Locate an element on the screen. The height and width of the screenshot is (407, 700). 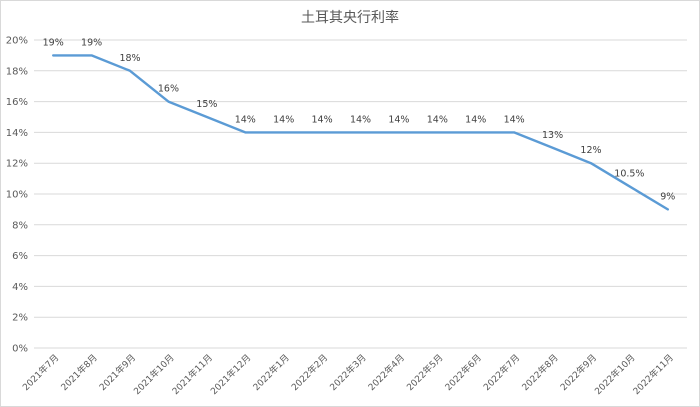
x-tick-label: 2022年8月 is located at coordinates (539, 372).